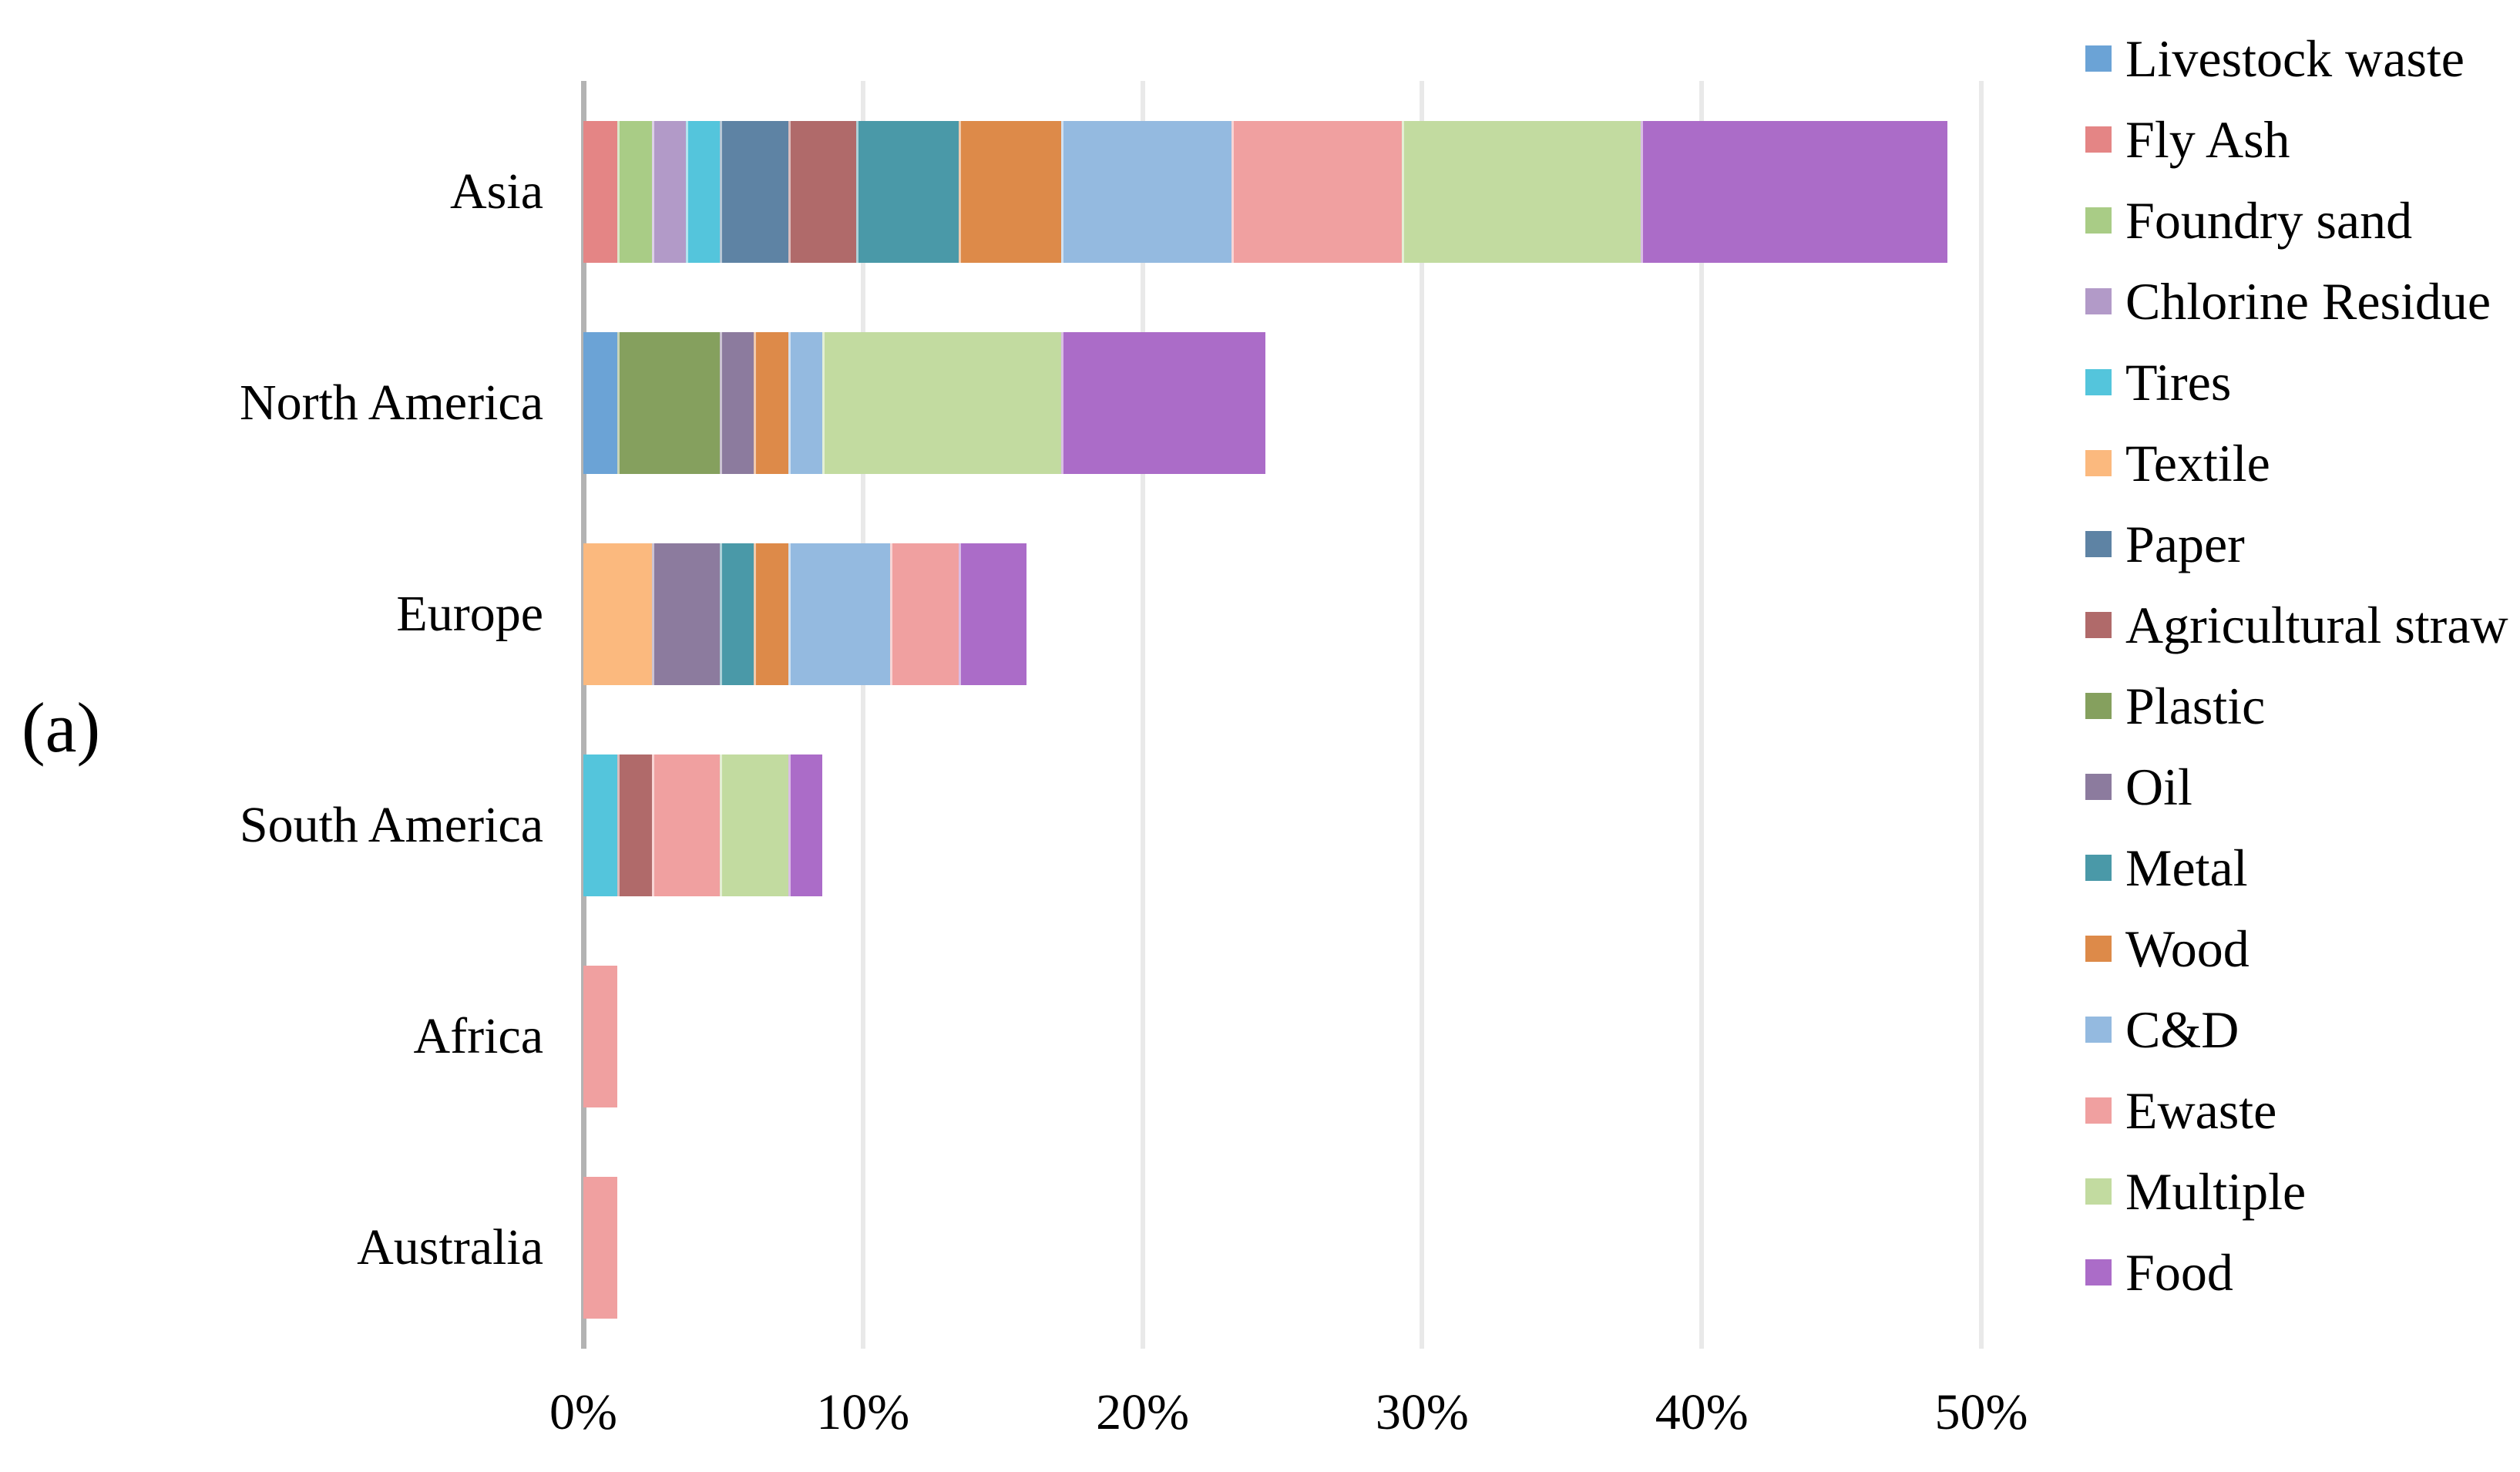 This screenshot has width=2520, height=1472. I want to click on bar-segment-north-america-multiple, so click(942, 403).